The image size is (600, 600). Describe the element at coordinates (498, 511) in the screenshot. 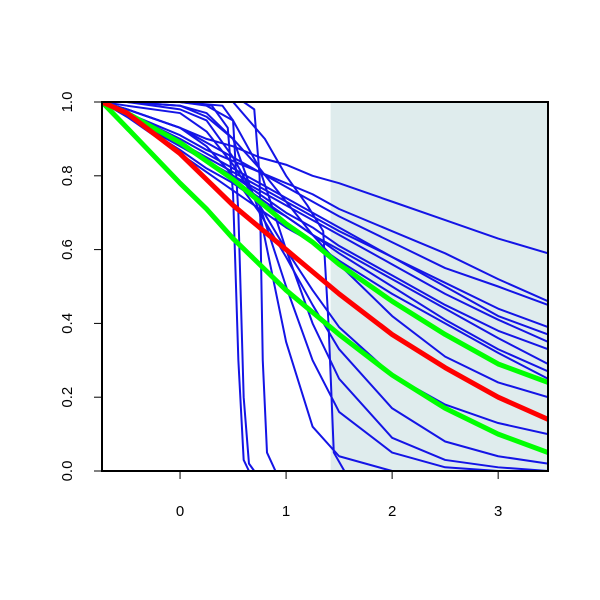

I see `x-tick-label: 3` at that location.